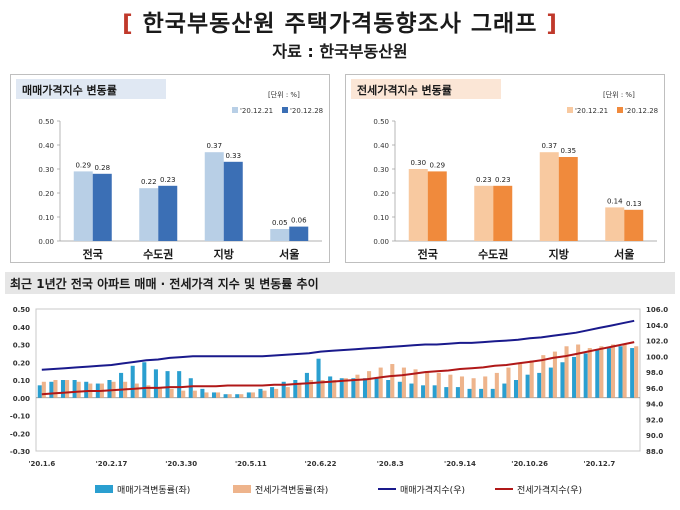 Image resolution: width=680 pixels, height=510 pixels. What do you see at coordinates (158, 254) in the screenshot?
I see `x-category-label: 수도권` at bounding box center [158, 254].